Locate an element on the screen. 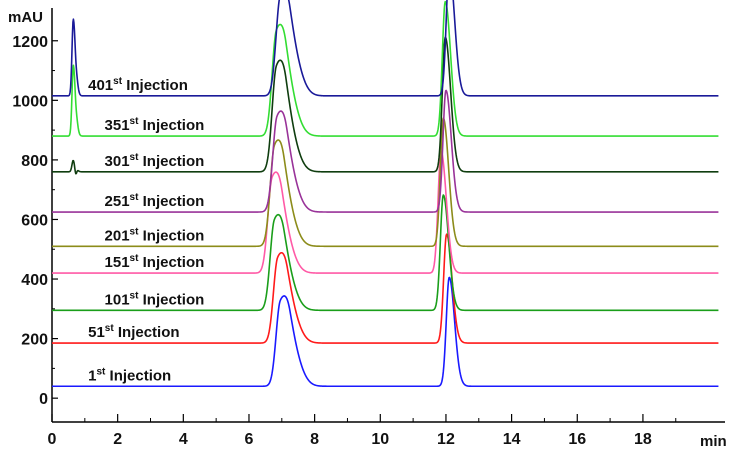  y-tick-label: 400 is located at coordinates (34, 280).